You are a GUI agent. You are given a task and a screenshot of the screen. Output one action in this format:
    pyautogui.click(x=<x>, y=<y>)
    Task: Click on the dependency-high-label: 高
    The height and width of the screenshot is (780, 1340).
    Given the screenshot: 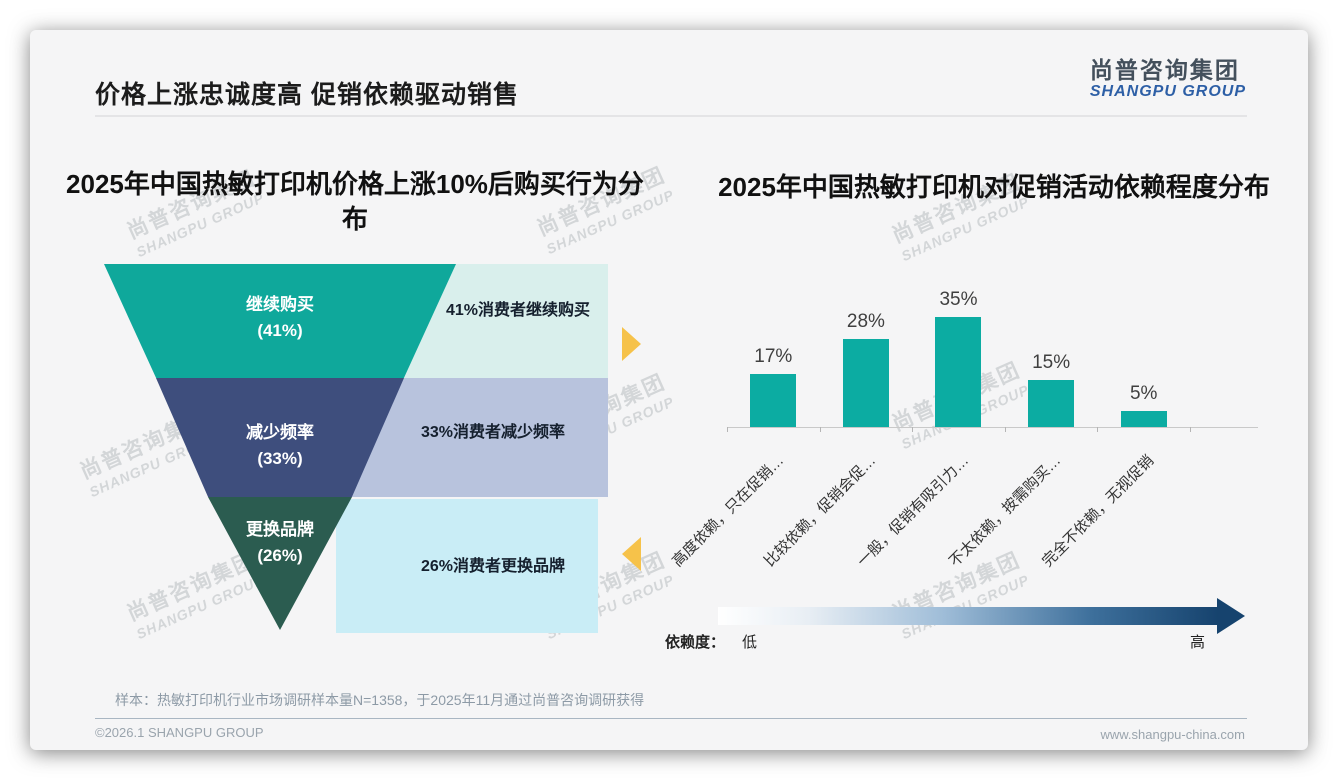 What is the action you would take?
    pyautogui.click(x=1198, y=642)
    